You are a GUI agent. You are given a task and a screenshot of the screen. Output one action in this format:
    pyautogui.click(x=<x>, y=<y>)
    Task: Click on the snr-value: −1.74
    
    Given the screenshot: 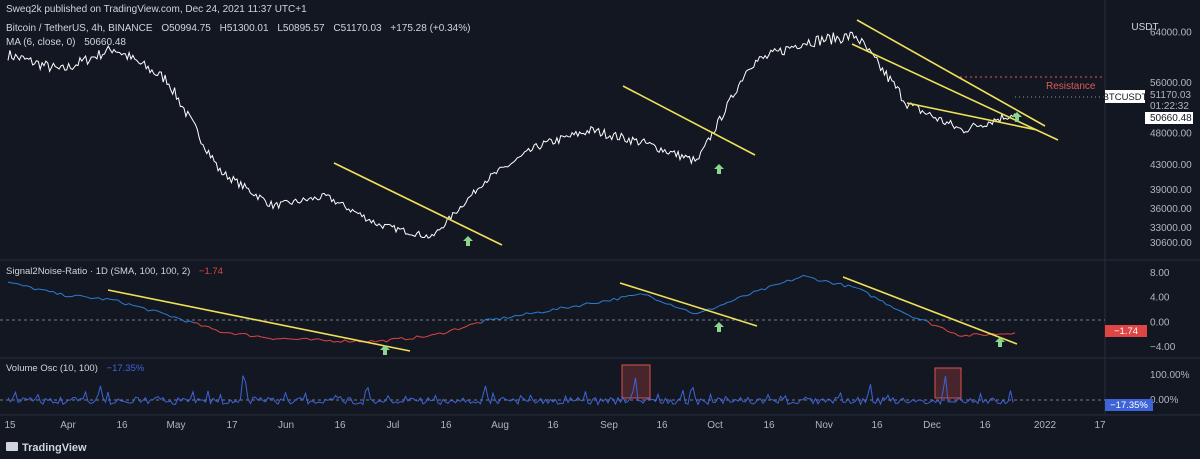 What is the action you would take?
    pyautogui.click(x=211, y=271)
    